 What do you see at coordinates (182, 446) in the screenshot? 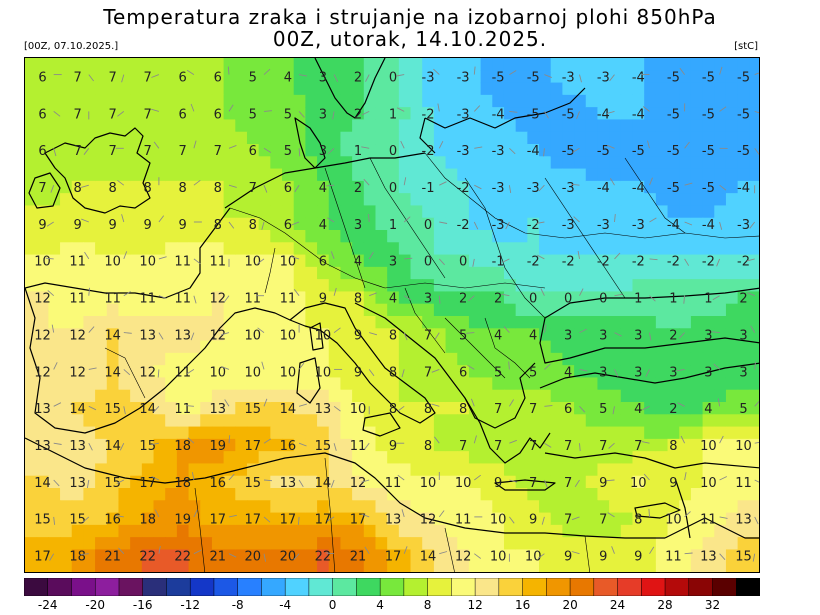
I see `temperature-value: 18` at bounding box center [182, 446].